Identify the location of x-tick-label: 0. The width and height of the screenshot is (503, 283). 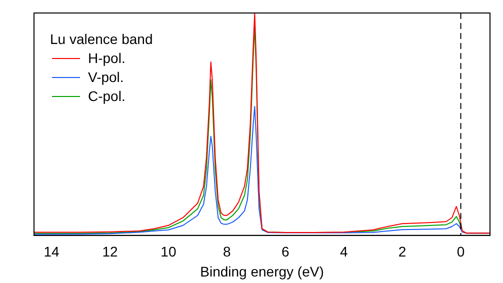
(460, 252).